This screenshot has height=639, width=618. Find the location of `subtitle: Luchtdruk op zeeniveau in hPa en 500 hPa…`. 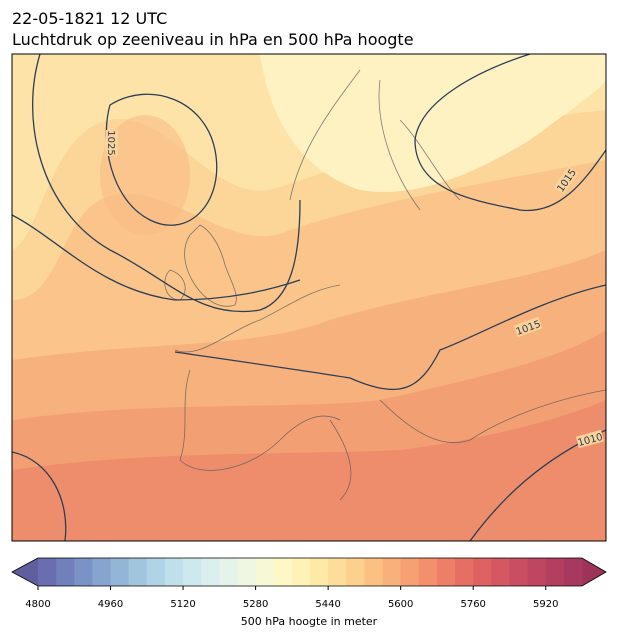

subtitle: Luchtdruk op zeeniveau in hPa en 500 hPa… is located at coordinates (213, 39).